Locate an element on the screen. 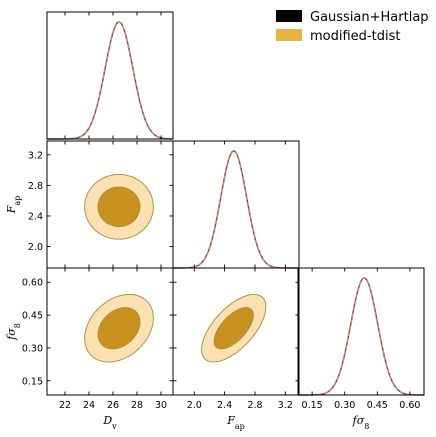 This screenshot has width=436, height=437. x-tick-label: 24 is located at coordinates (89, 405).